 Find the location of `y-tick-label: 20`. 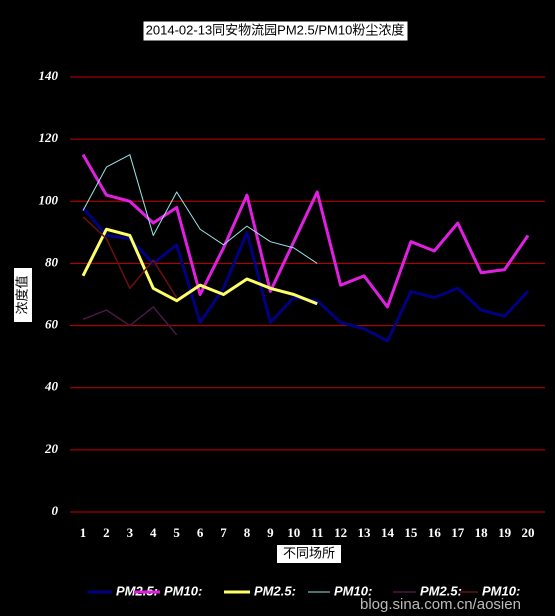

y-tick-label: 20 is located at coordinates (51, 448).